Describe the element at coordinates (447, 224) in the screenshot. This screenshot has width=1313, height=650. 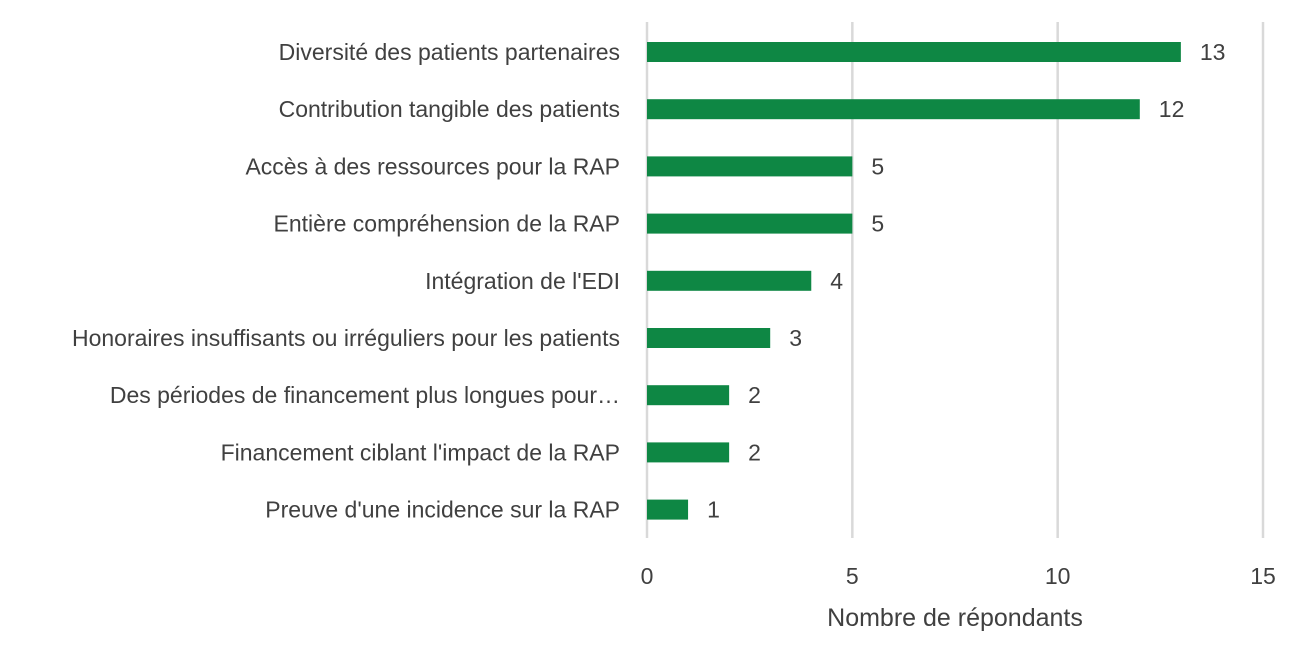
I see `category-label: Entière compréhension de la RAP` at that location.